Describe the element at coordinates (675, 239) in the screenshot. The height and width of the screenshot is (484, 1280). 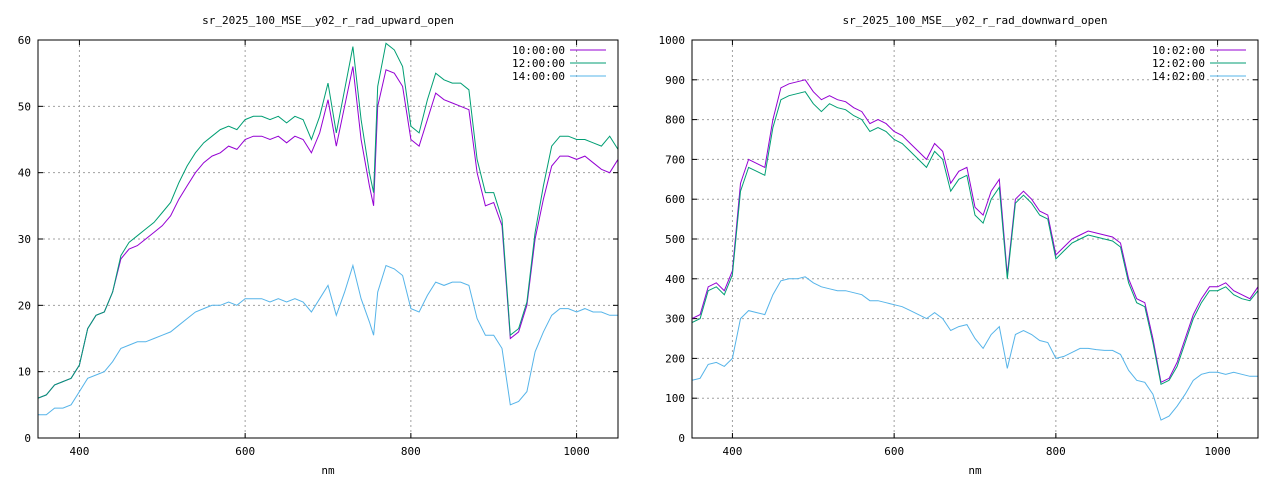
I see `y-tick-label: 500` at that location.